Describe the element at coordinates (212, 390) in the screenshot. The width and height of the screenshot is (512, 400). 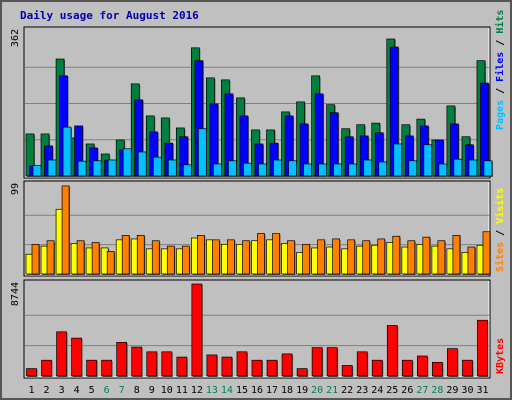
I see `x-tick-label: 13` at that location.